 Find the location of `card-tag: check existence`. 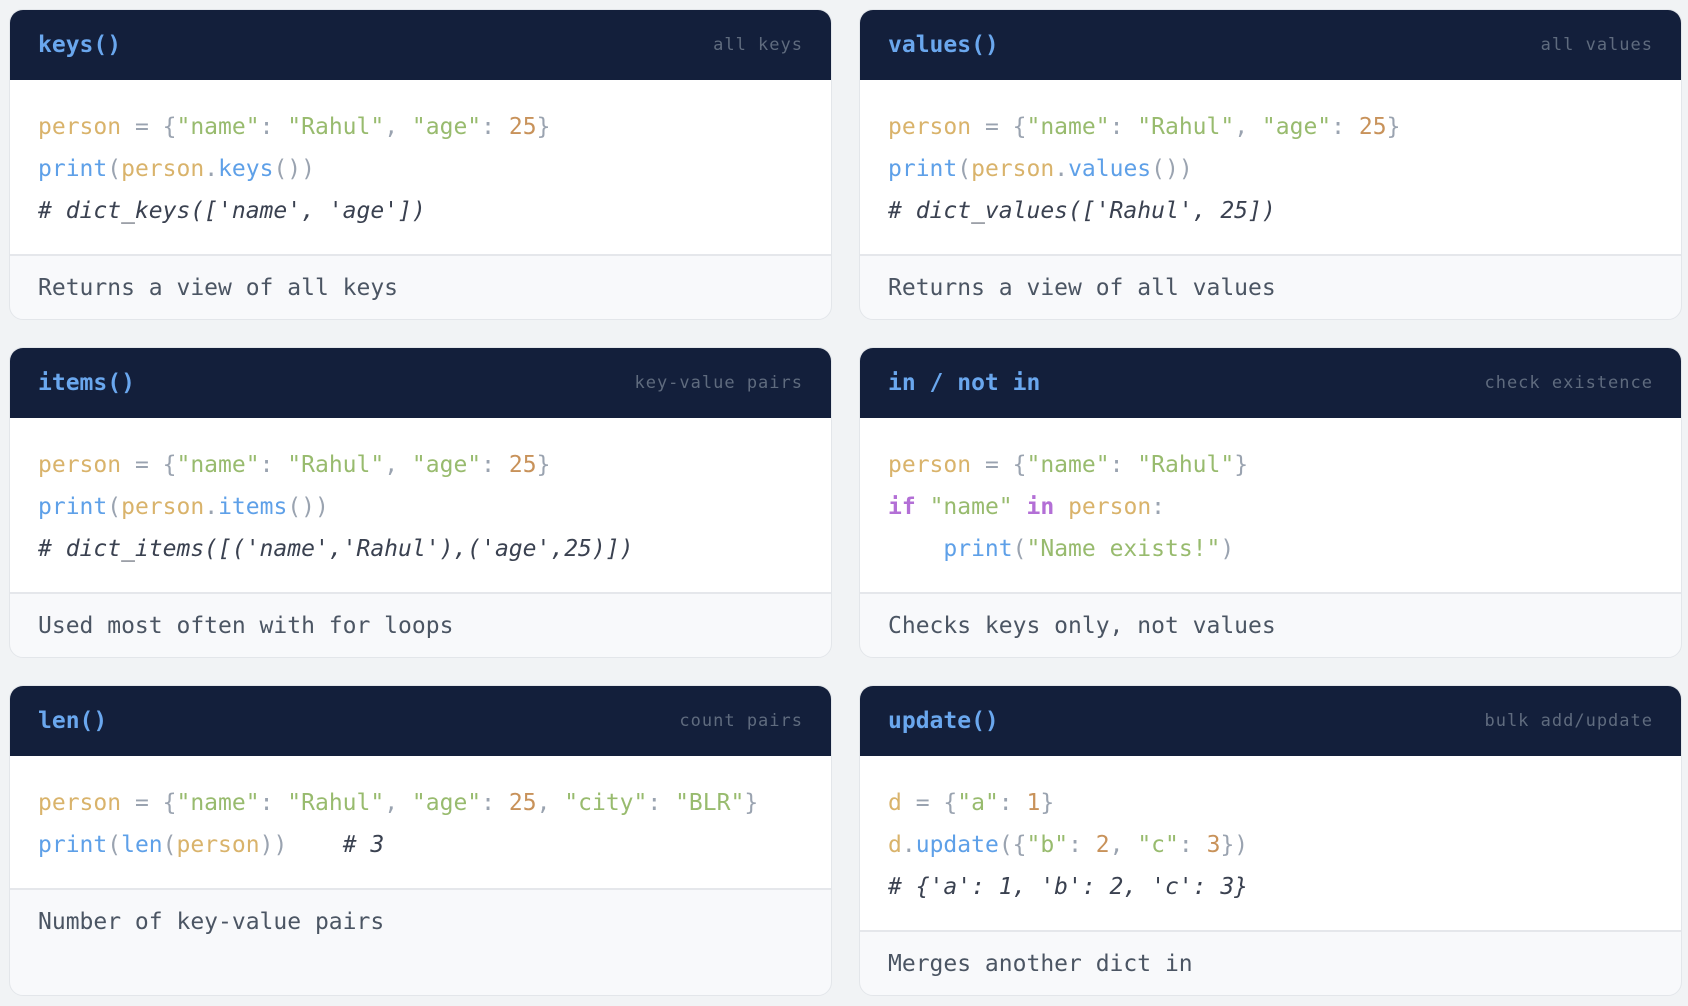

card-tag: check existence is located at coordinates (1568, 383).